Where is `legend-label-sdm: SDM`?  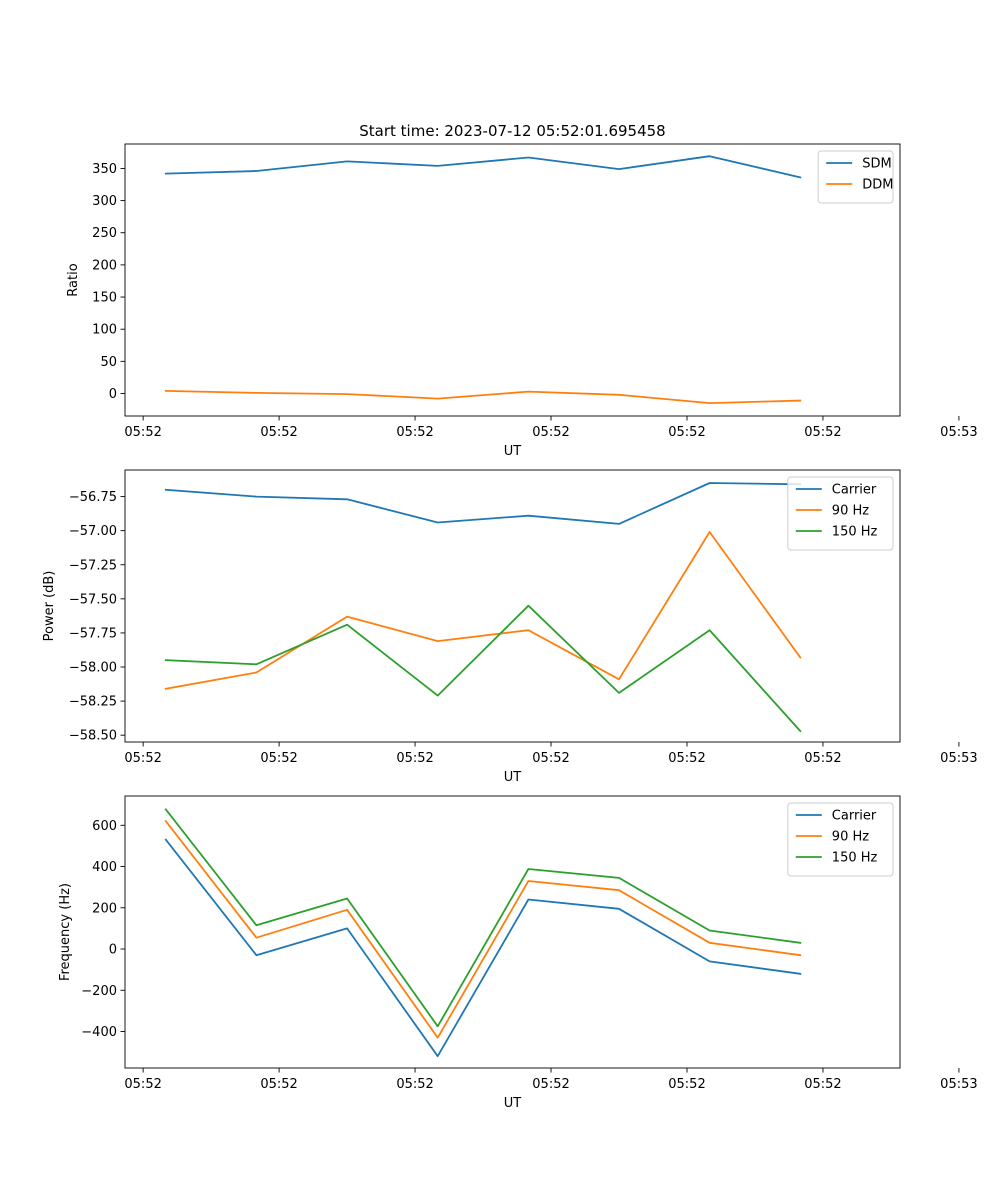
legend-label-sdm: SDM is located at coordinates (876, 164).